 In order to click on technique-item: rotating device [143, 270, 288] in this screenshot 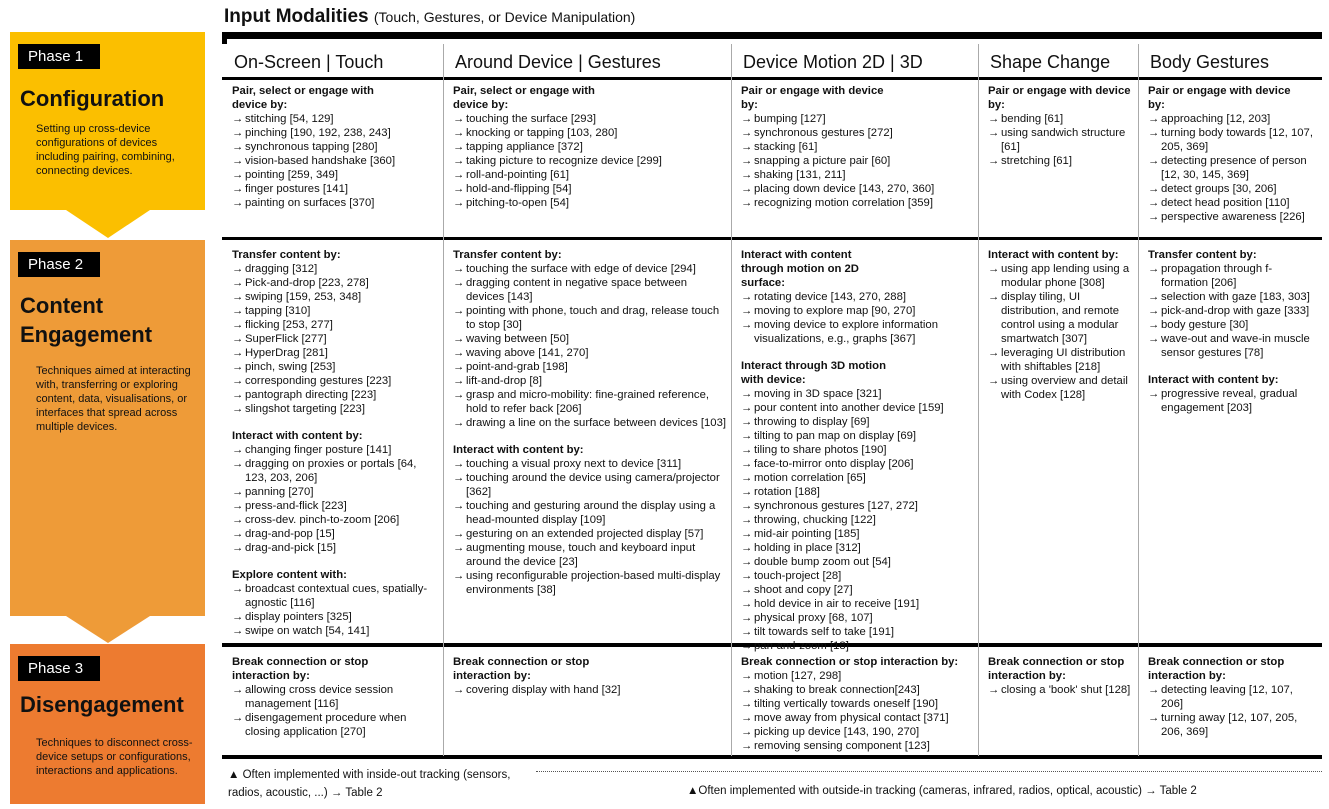, I will do `click(857, 297)`.